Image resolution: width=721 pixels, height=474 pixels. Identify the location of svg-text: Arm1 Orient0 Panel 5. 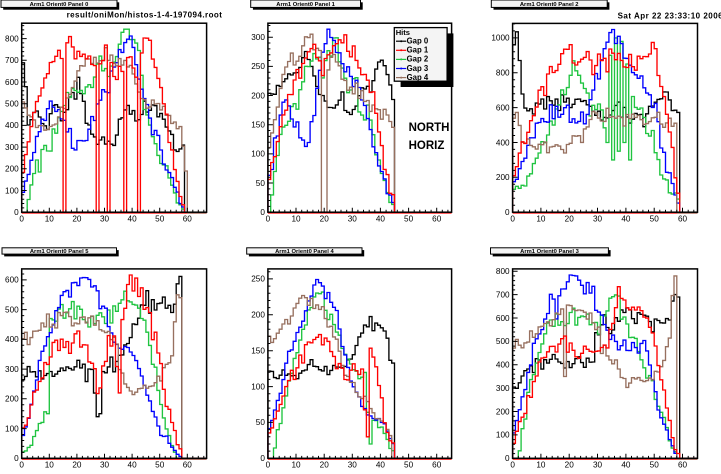
(59, 252).